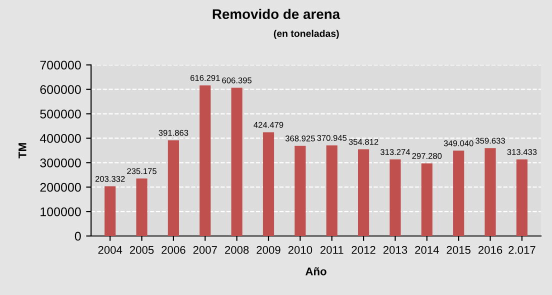 The width and height of the screenshot is (552, 295). I want to click on x-tick-label: 2013, so click(395, 250).